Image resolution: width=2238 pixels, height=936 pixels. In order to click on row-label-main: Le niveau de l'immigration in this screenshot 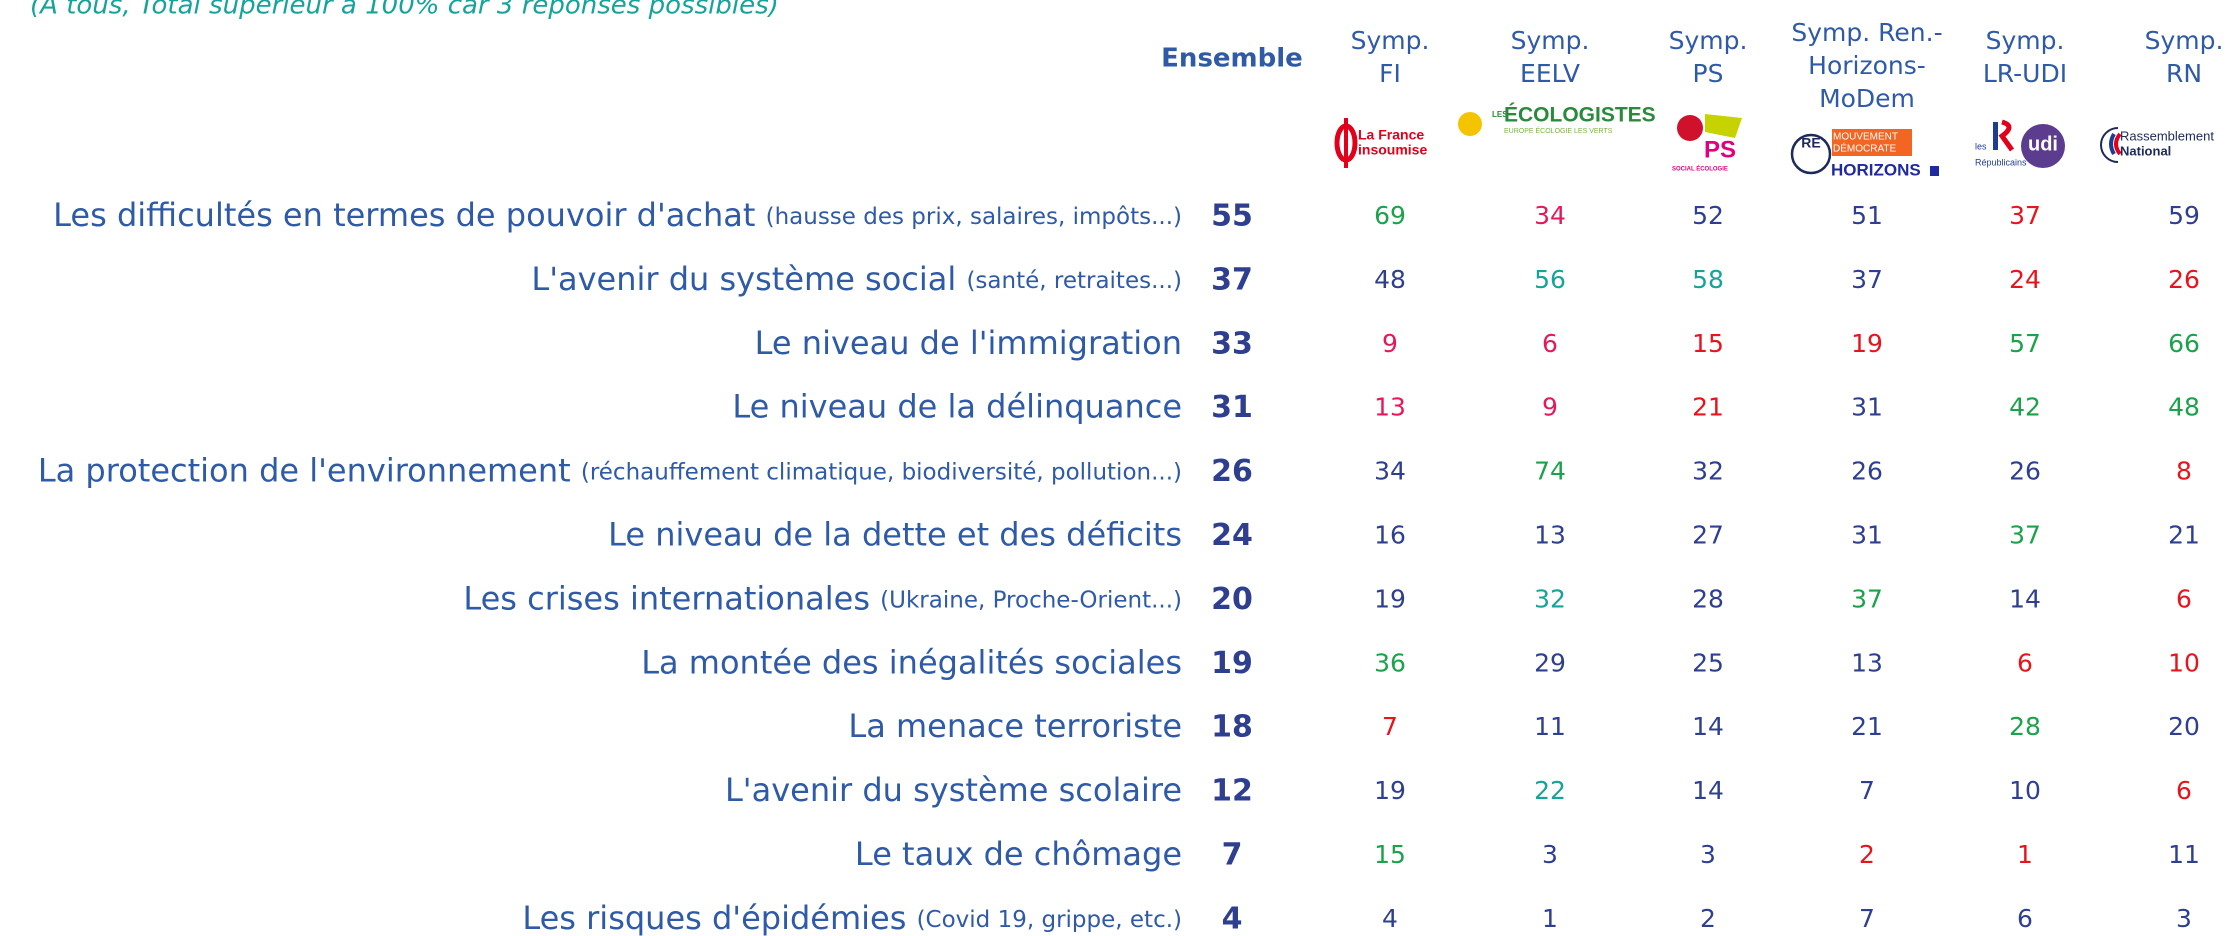, I will do `click(968, 343)`.